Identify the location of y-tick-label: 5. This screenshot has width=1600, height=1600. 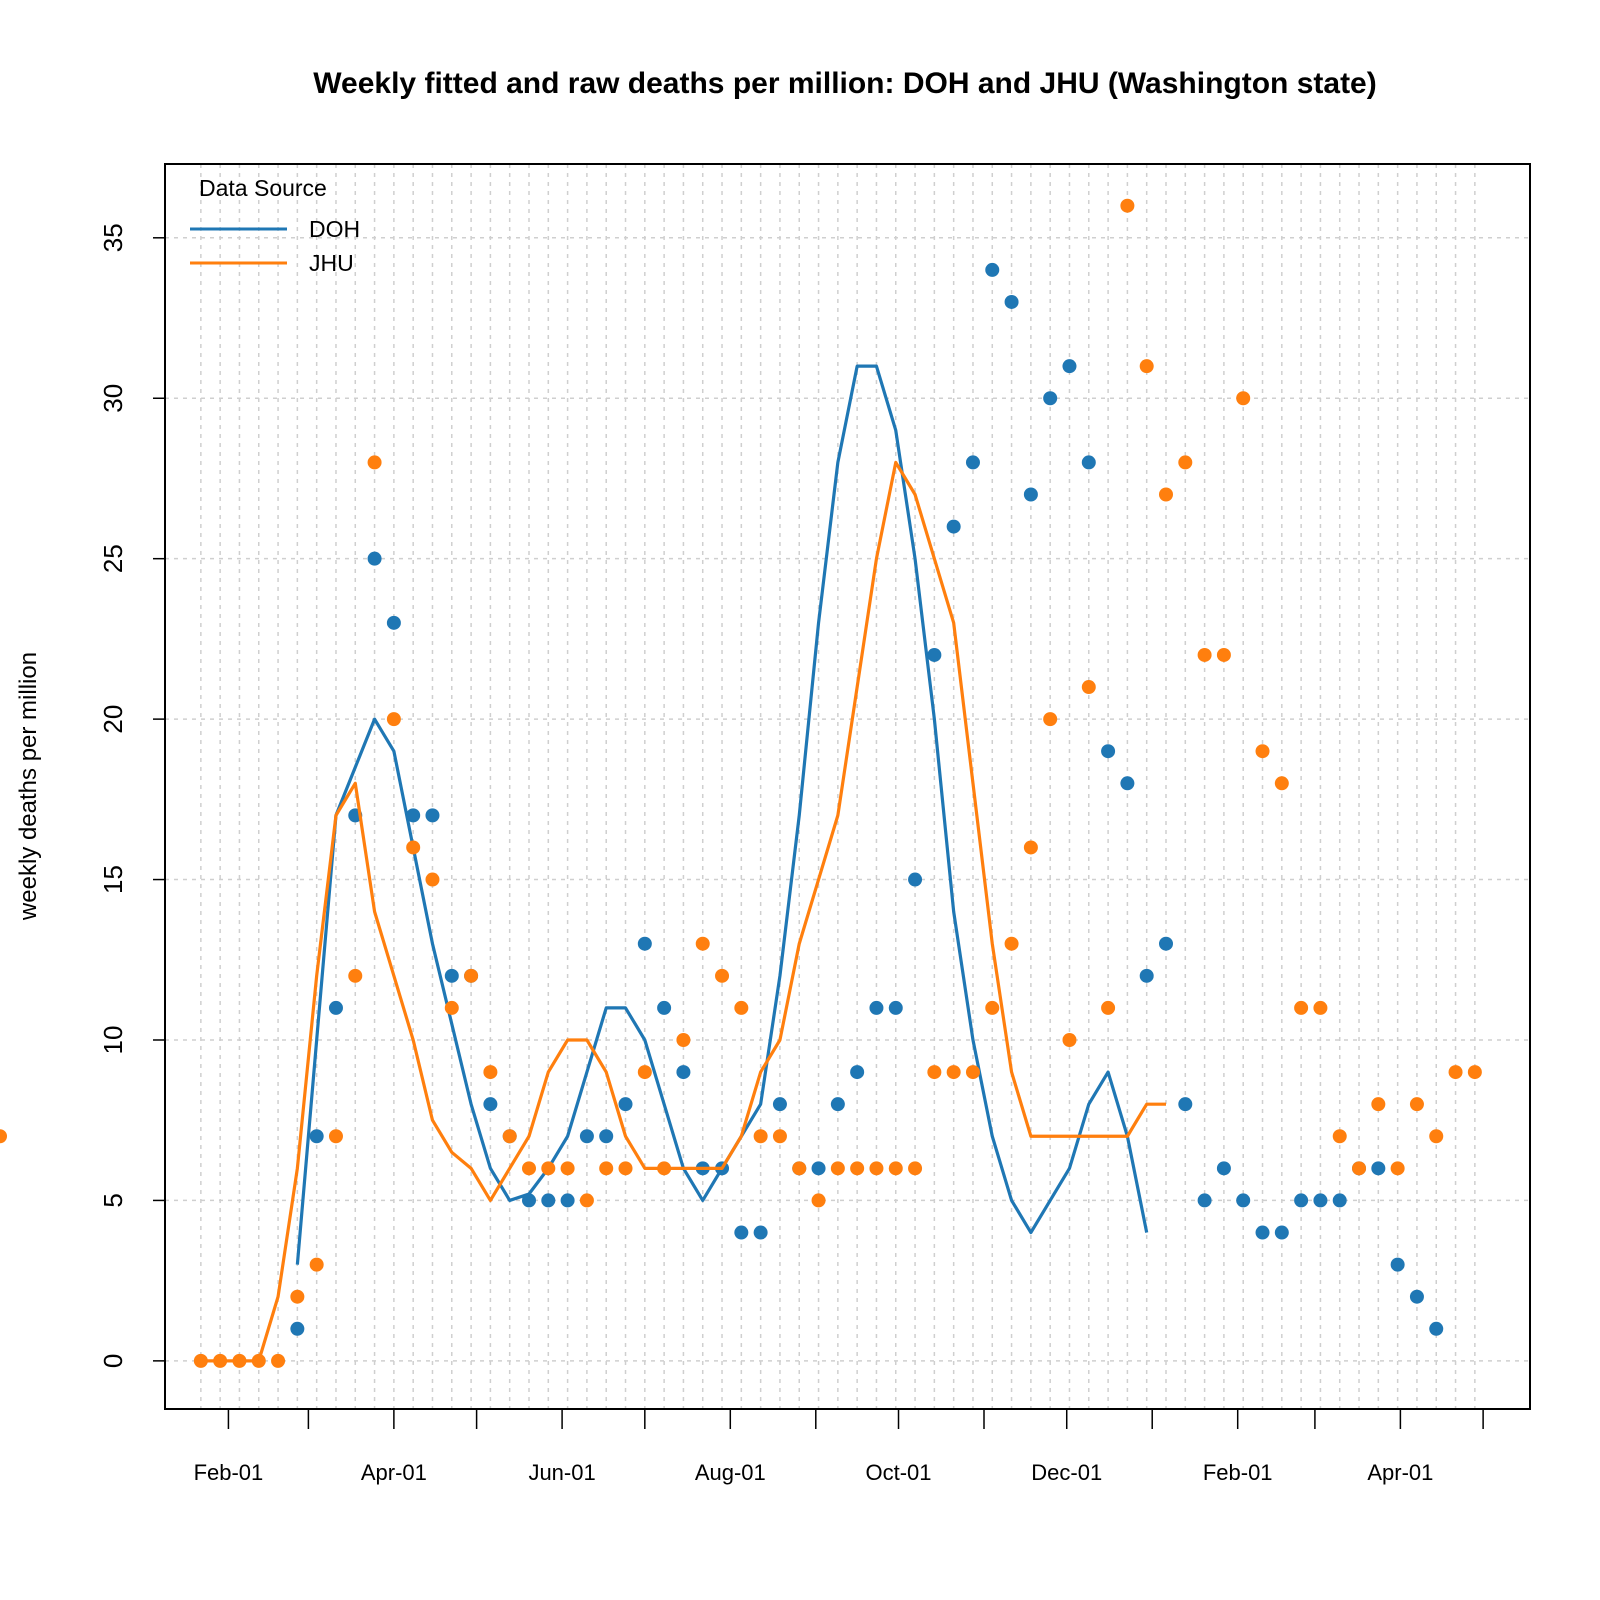
(113, 1200).